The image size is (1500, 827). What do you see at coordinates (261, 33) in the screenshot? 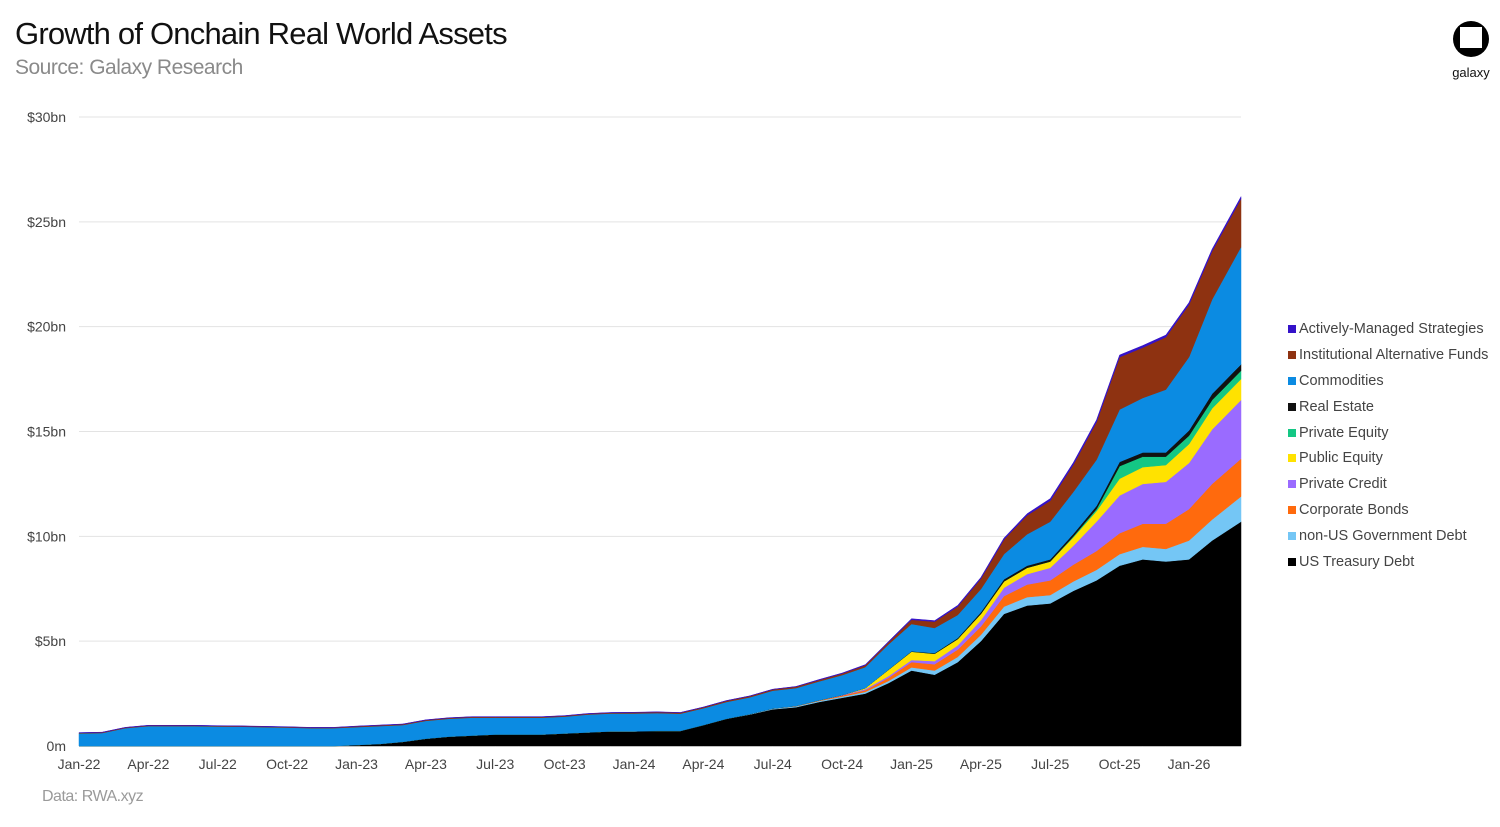
I see `chart-title: Growth of Onchain Real World Assets` at bounding box center [261, 33].